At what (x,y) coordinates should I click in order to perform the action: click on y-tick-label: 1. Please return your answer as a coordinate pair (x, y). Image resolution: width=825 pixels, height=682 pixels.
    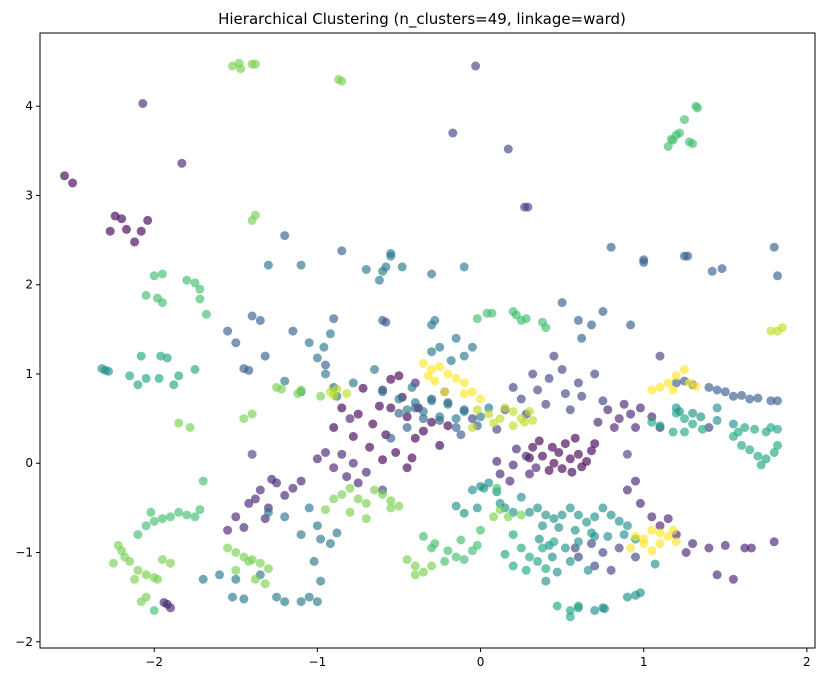
    Looking at the image, I should click on (29, 374).